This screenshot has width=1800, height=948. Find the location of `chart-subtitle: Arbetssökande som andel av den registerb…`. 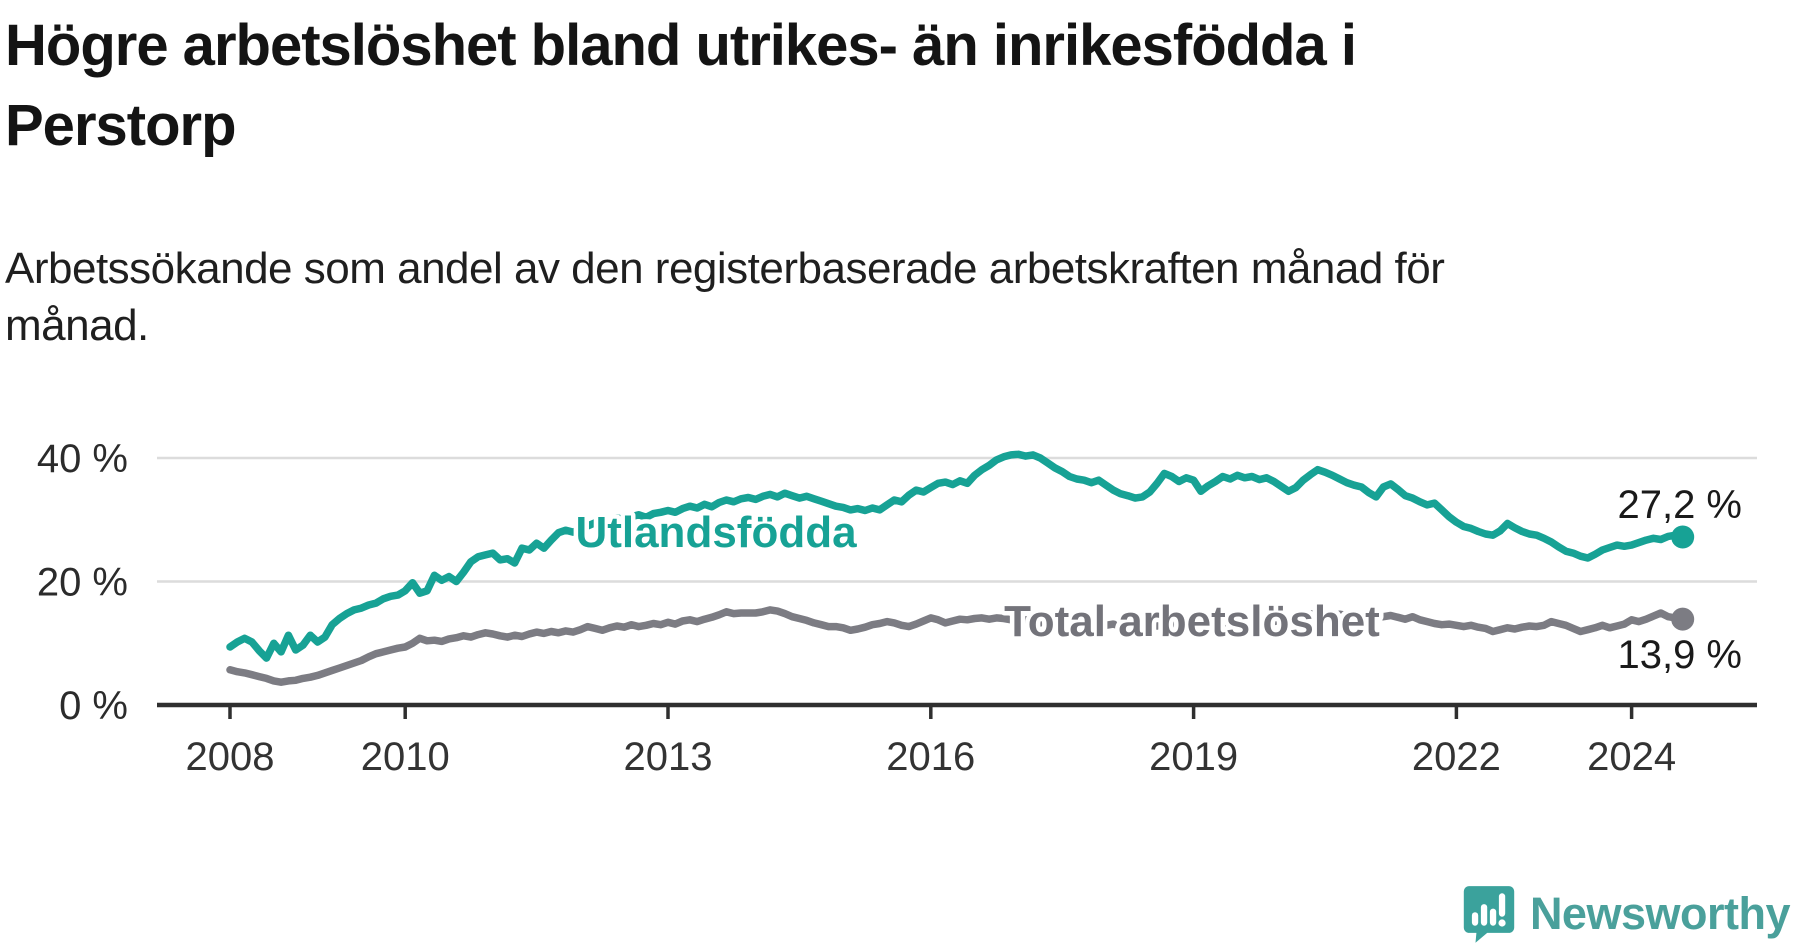

chart-subtitle: Arbetssökande som andel av den registerb… is located at coordinates (855, 297).